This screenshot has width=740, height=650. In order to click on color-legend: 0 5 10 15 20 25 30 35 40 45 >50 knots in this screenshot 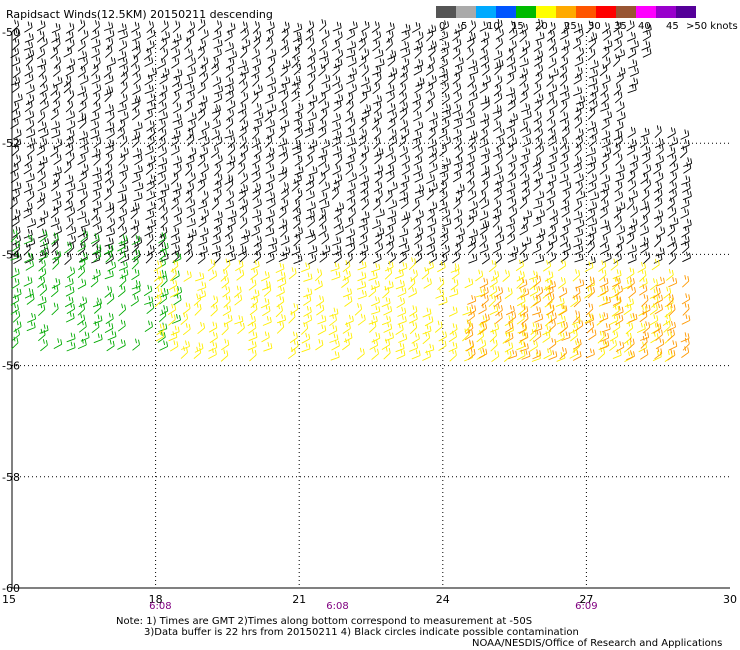, I will do `click(587, 19)`.